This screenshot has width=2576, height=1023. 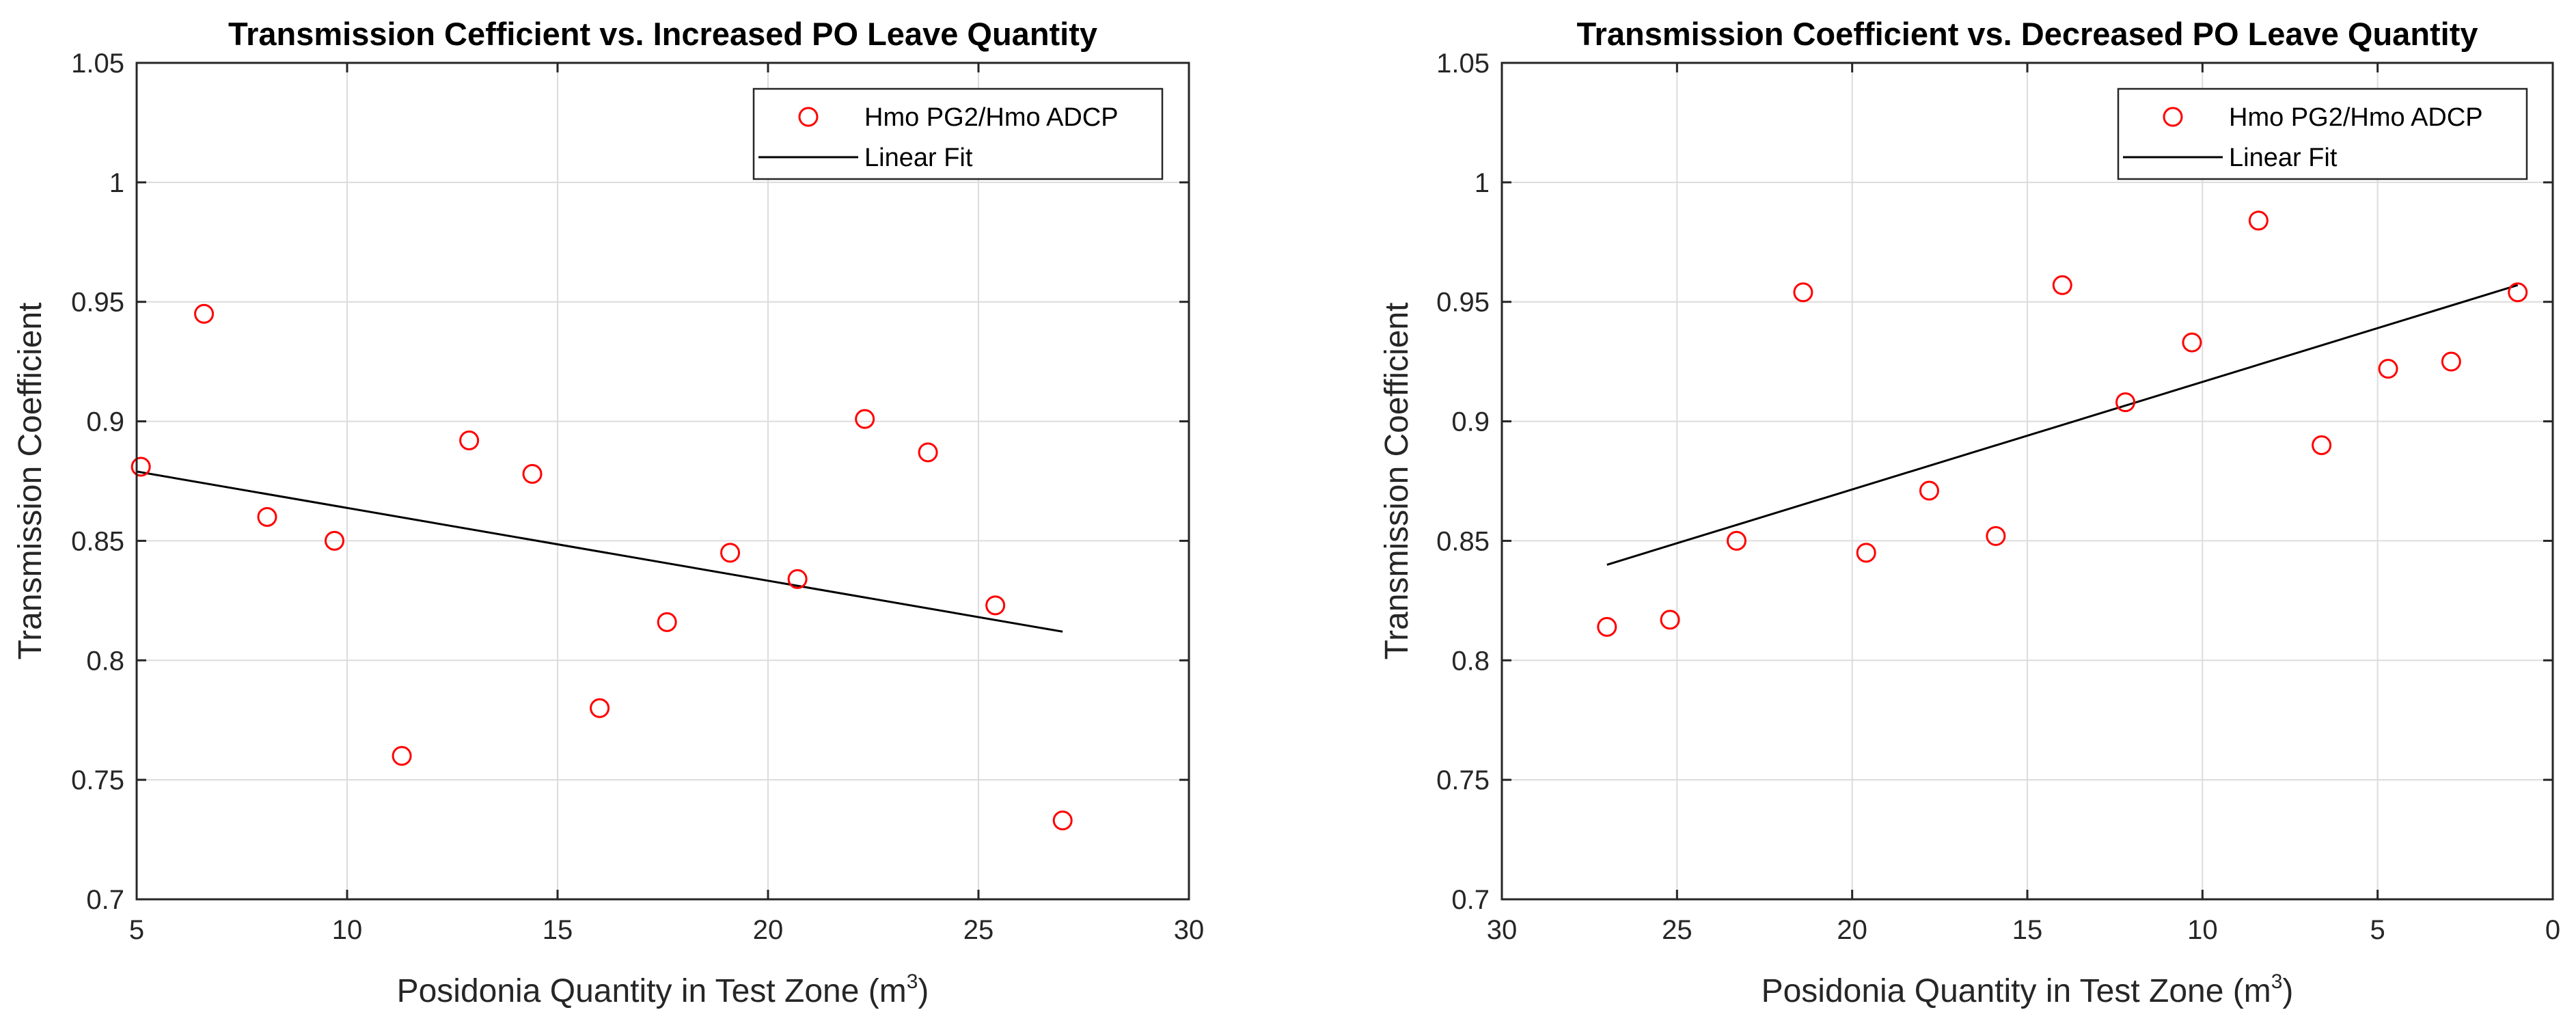 I want to click on x-tick-label: 0, so click(x=2552, y=930).